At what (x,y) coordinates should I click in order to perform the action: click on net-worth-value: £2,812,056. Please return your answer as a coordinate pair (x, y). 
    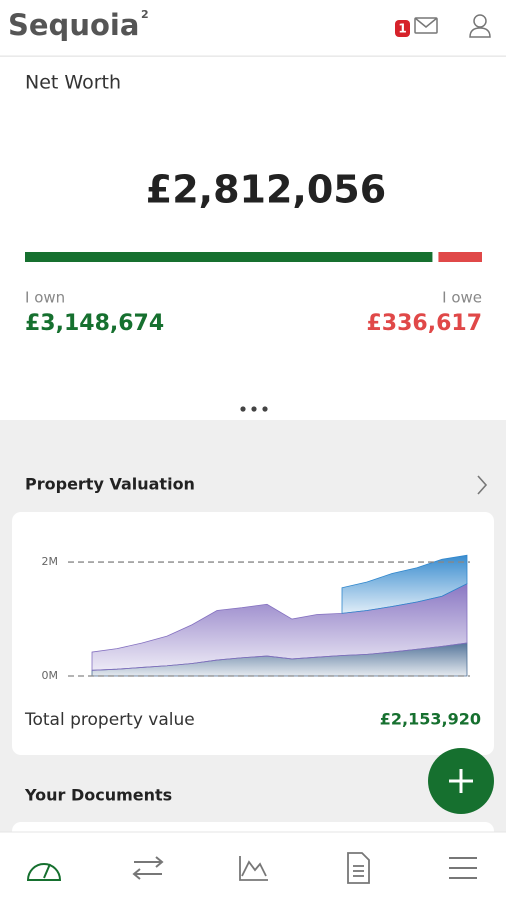
    Looking at the image, I should click on (266, 190).